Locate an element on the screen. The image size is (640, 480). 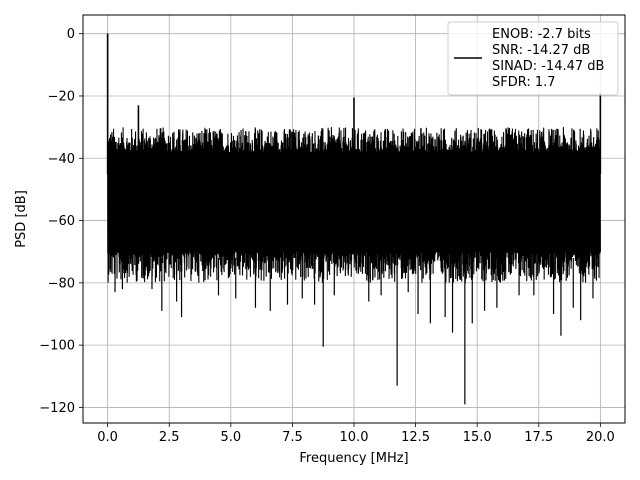
x-tick-label: 2.5 is located at coordinates (169, 437).